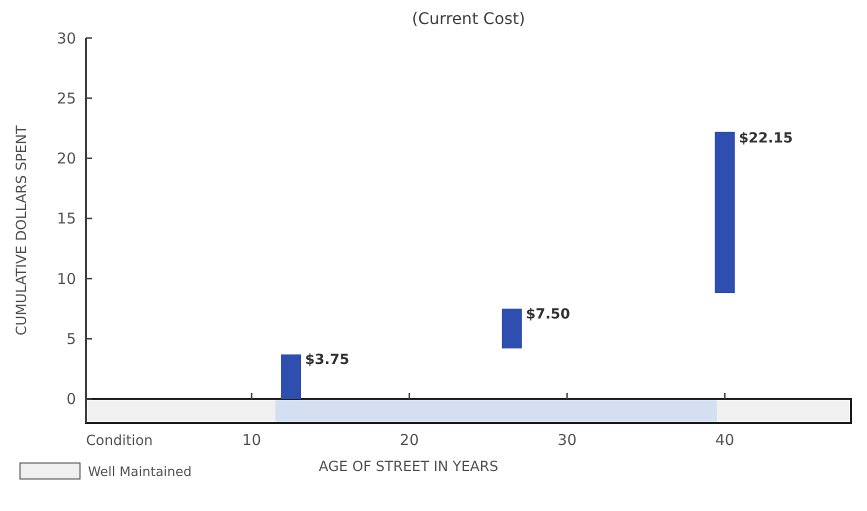  I want to click on y-tick-label: 0, so click(71, 399).